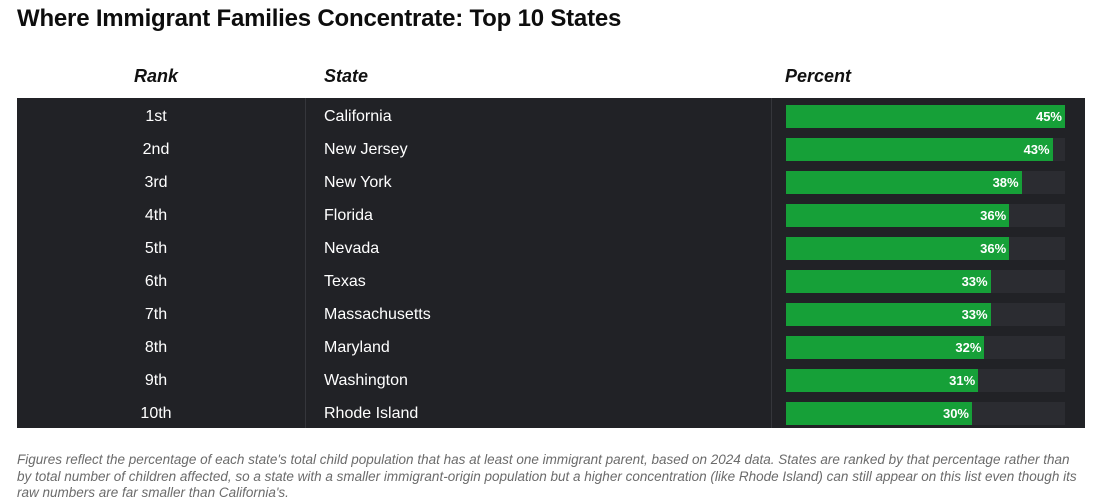  I want to click on table-row: 3rd New York 38%, so click(551, 182).